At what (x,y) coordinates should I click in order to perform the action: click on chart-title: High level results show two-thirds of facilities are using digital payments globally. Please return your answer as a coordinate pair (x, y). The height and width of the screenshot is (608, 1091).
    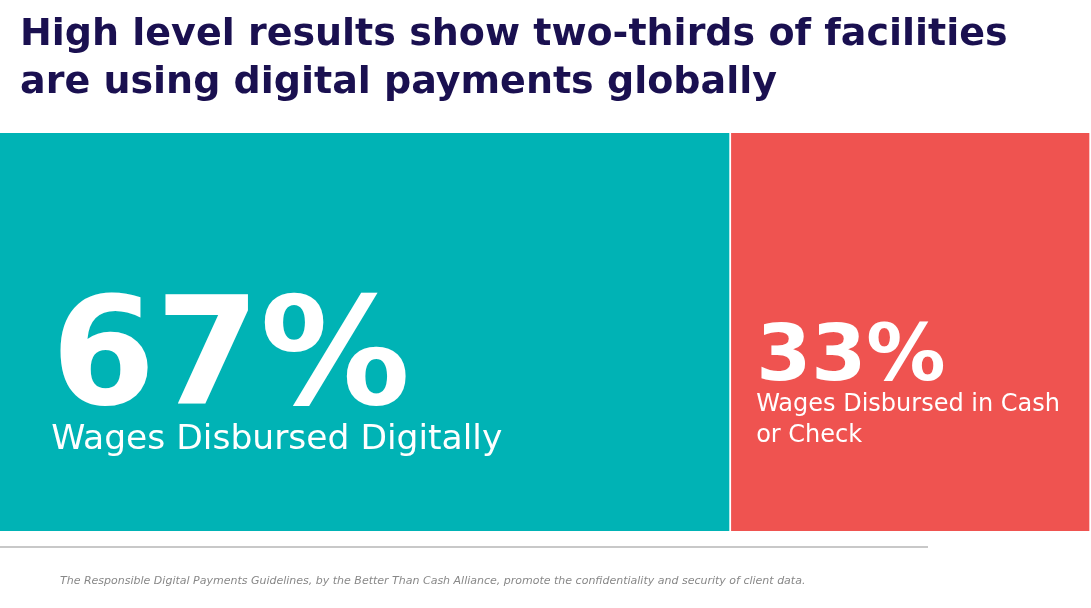
    Looking at the image, I should click on (514, 56).